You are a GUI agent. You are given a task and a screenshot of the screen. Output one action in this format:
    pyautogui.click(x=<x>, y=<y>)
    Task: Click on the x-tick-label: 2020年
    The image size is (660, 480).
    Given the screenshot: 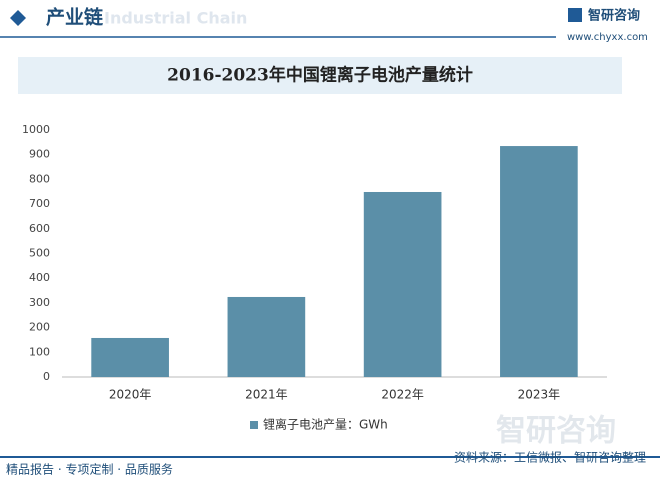 What is the action you would take?
    pyautogui.click(x=130, y=395)
    